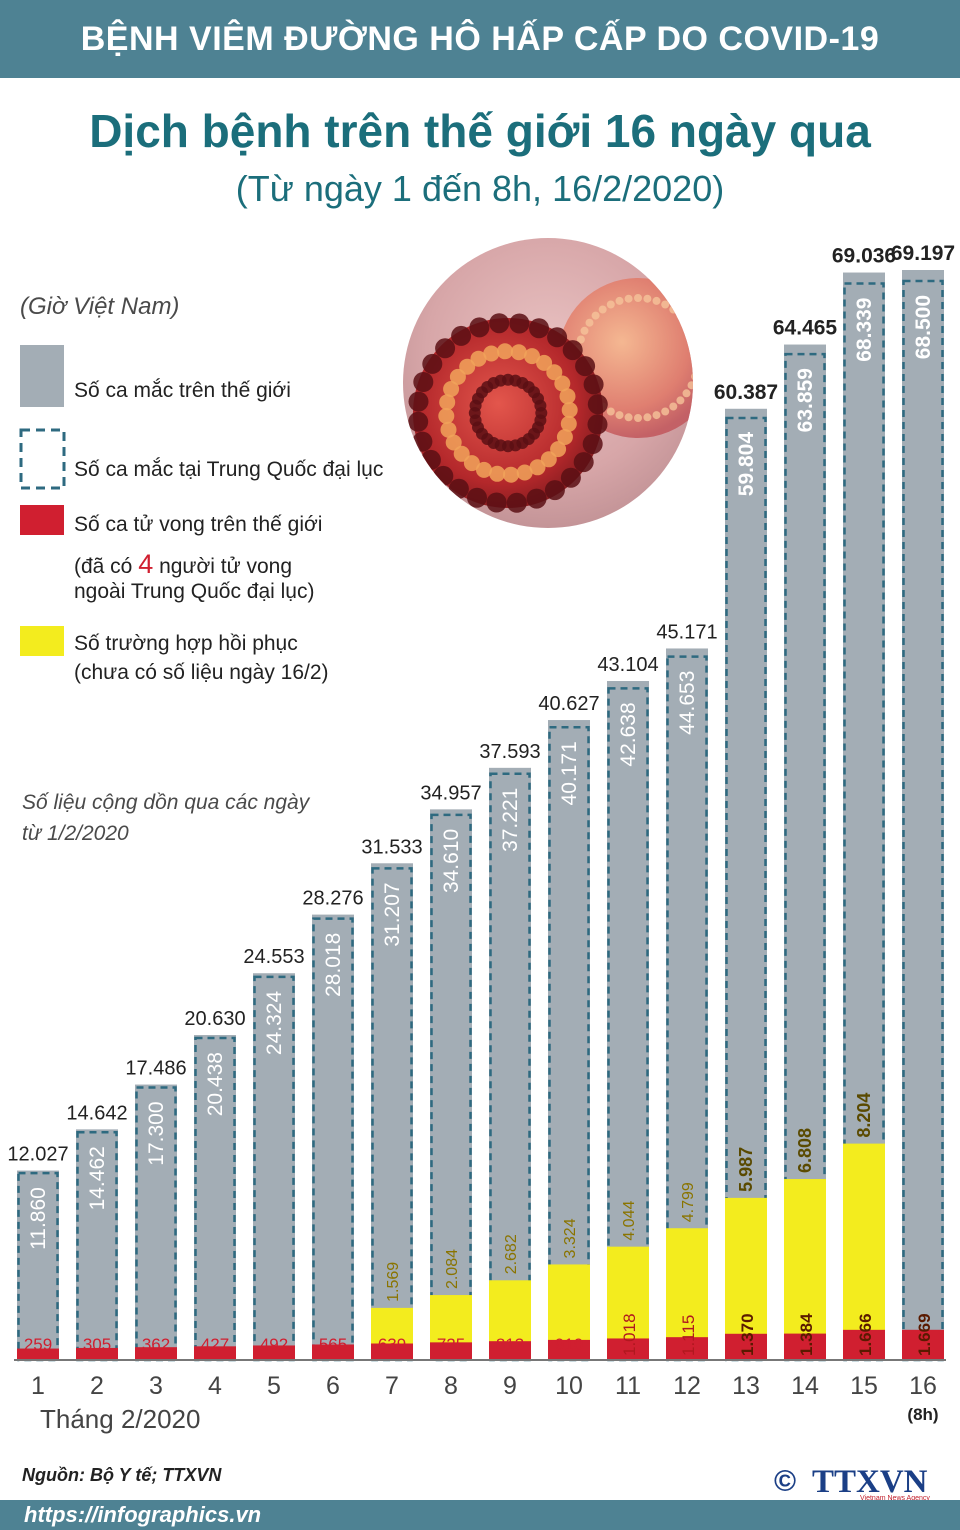 The width and height of the screenshot is (960, 1530). Describe the element at coordinates (38, 1386) in the screenshot. I see `x-tick-label: 1` at that location.